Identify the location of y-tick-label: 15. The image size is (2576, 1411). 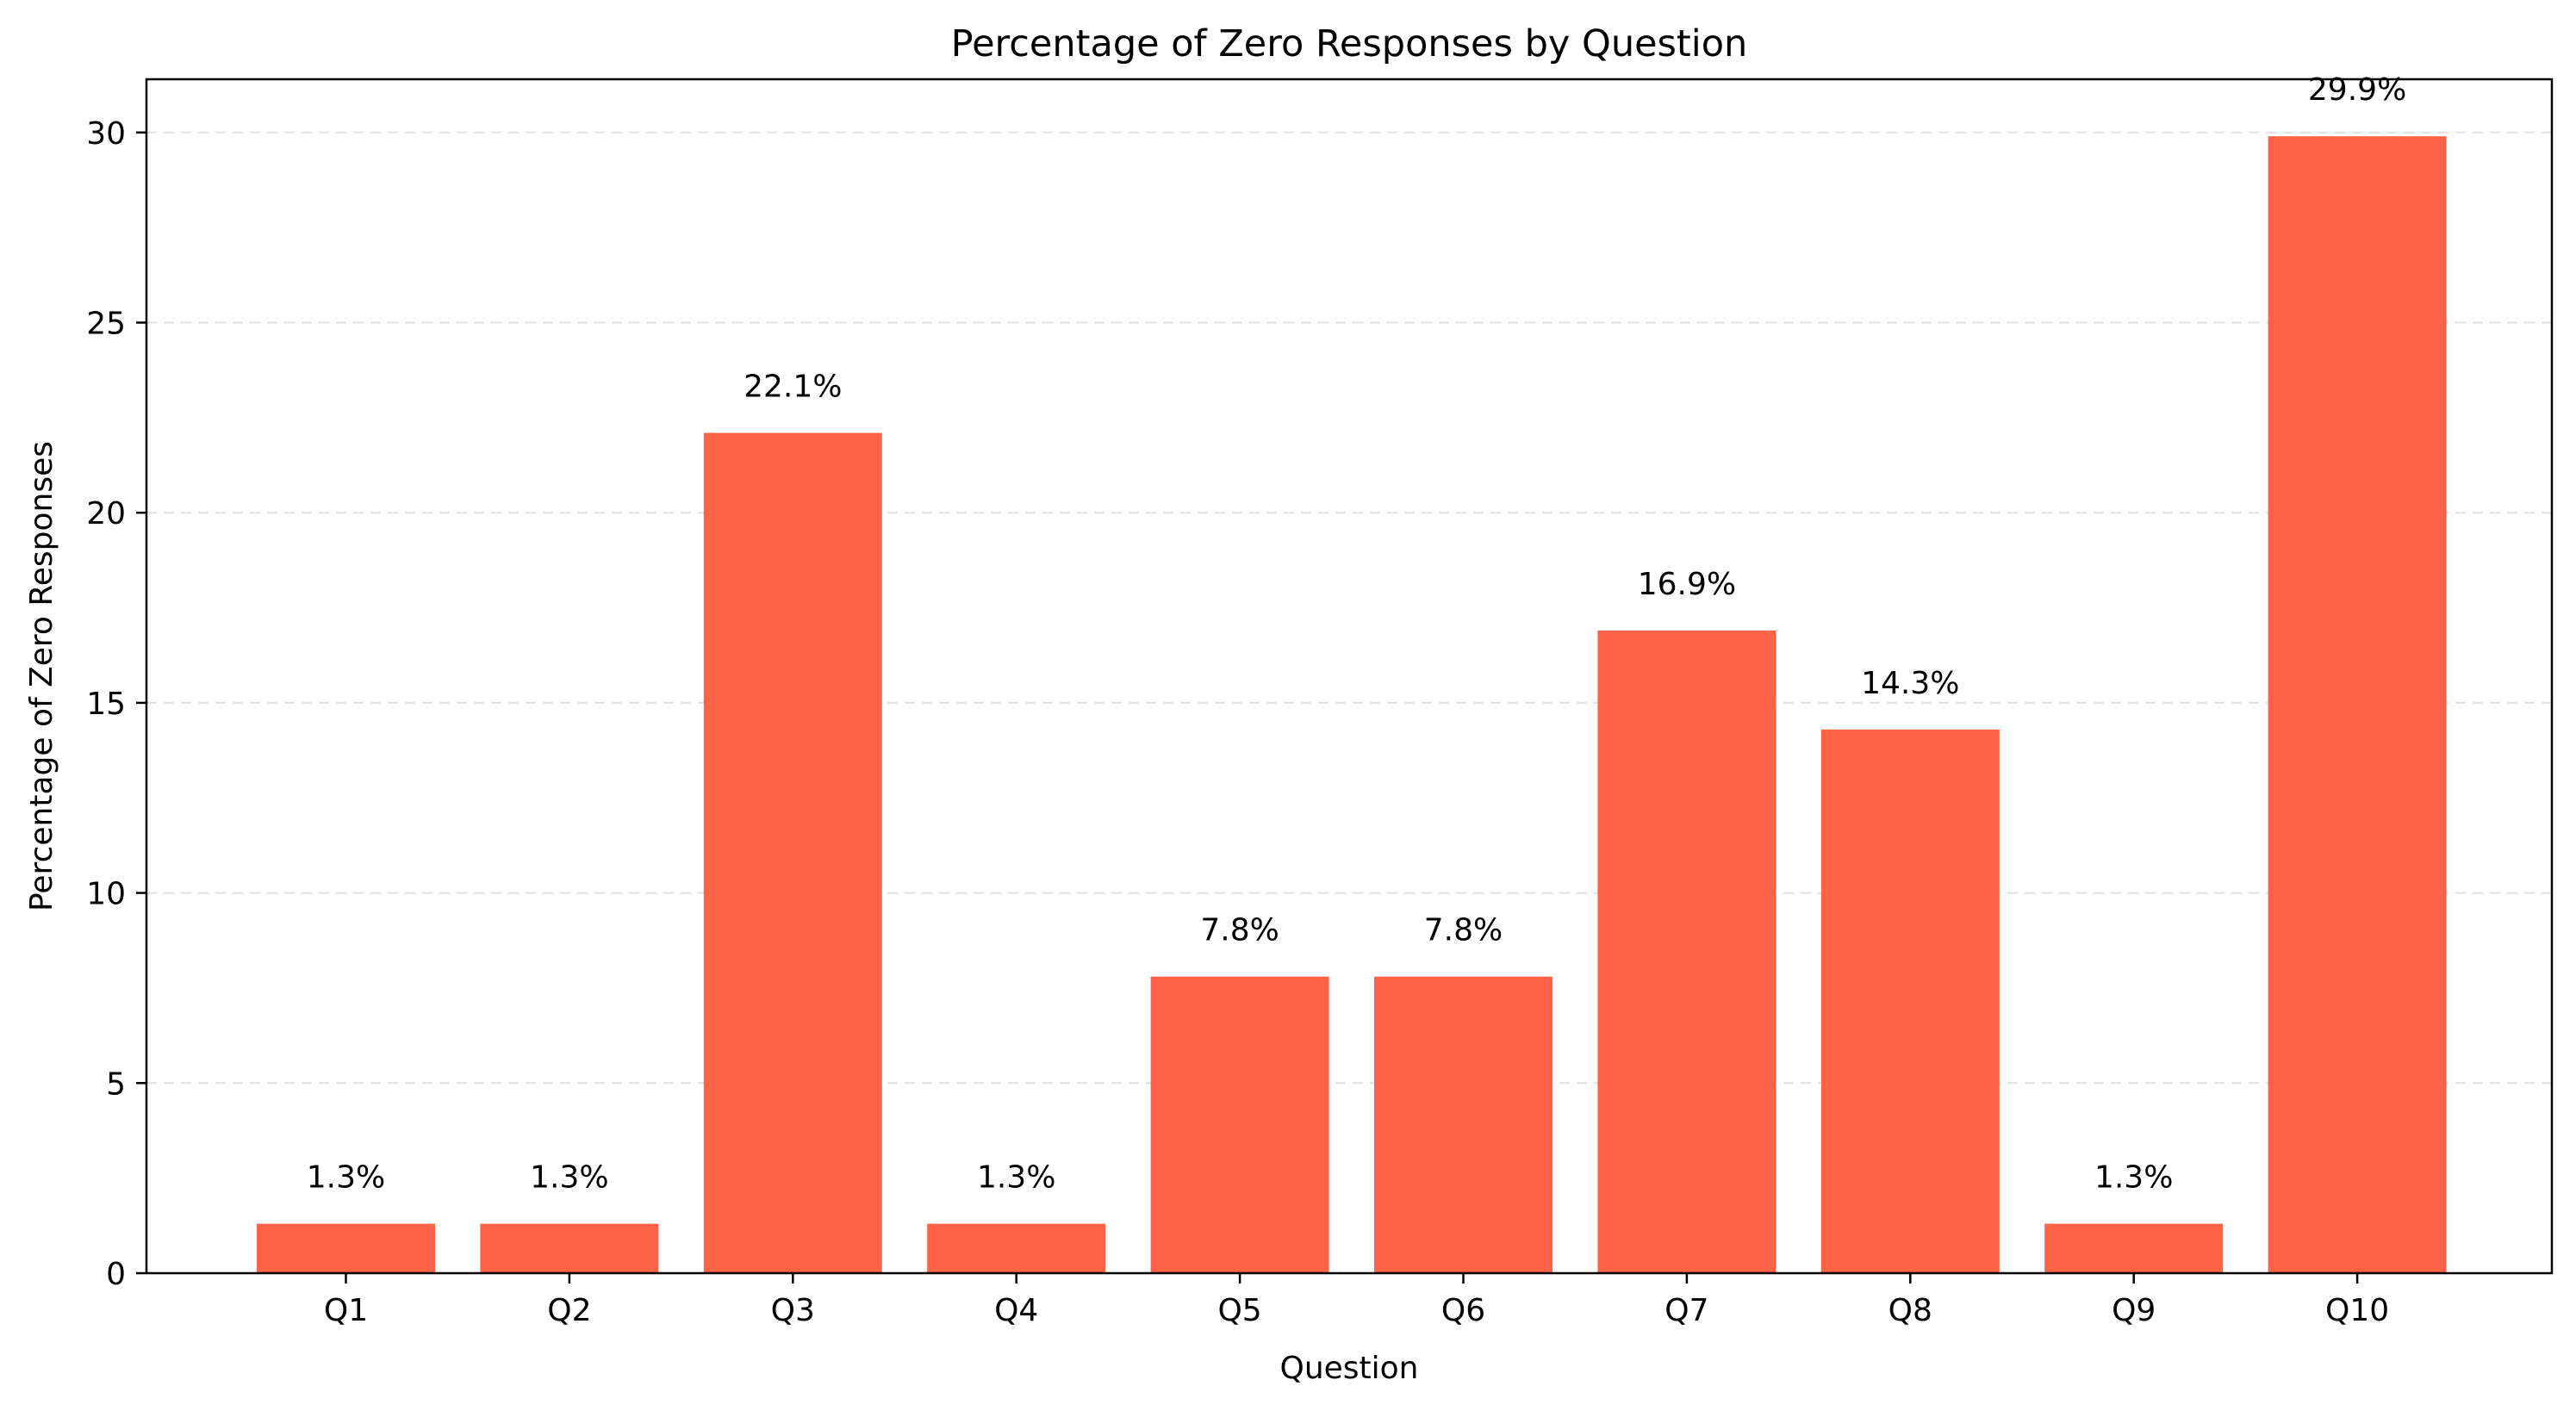
(106, 704).